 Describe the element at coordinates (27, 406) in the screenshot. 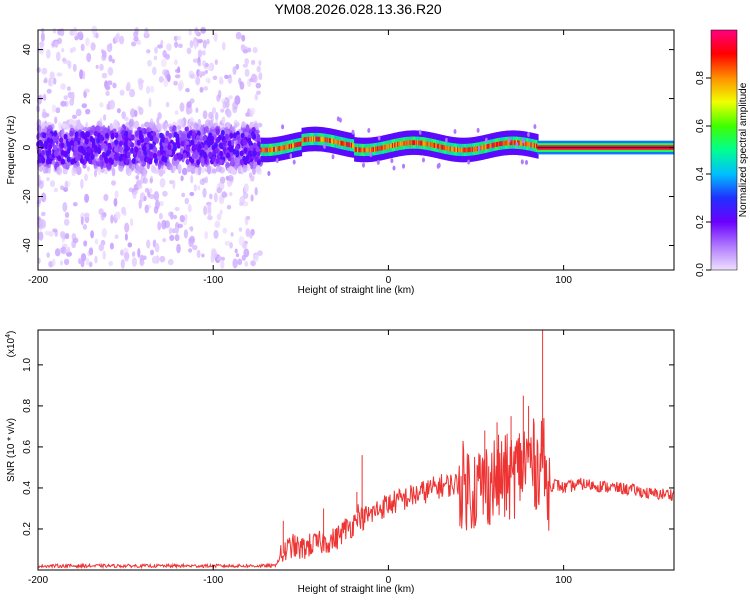

I see `y-tick-label: 0.8` at that location.